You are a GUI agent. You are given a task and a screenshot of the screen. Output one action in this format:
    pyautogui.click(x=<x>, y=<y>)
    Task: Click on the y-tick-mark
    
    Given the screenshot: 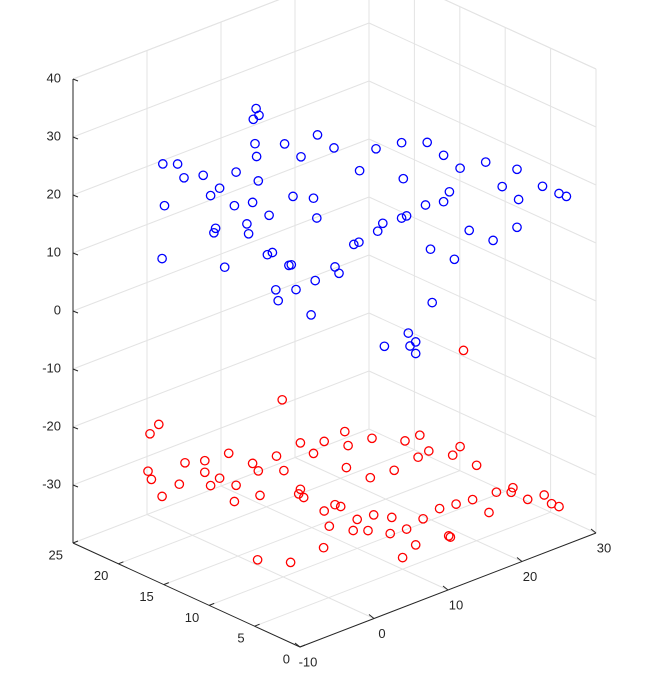 What is the action you would take?
    pyautogui.click(x=302, y=646)
    